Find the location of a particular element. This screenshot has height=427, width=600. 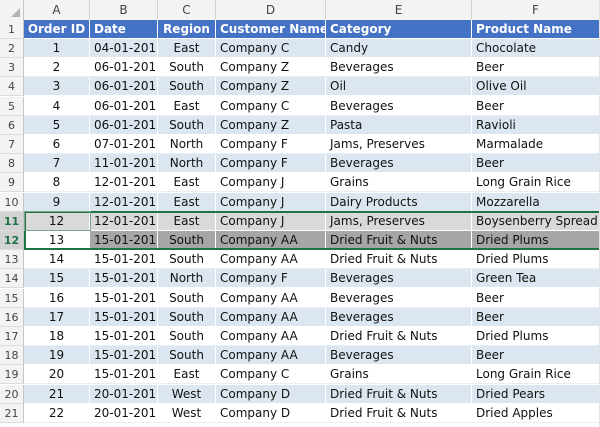

row-number: 3 is located at coordinates (12, 68).